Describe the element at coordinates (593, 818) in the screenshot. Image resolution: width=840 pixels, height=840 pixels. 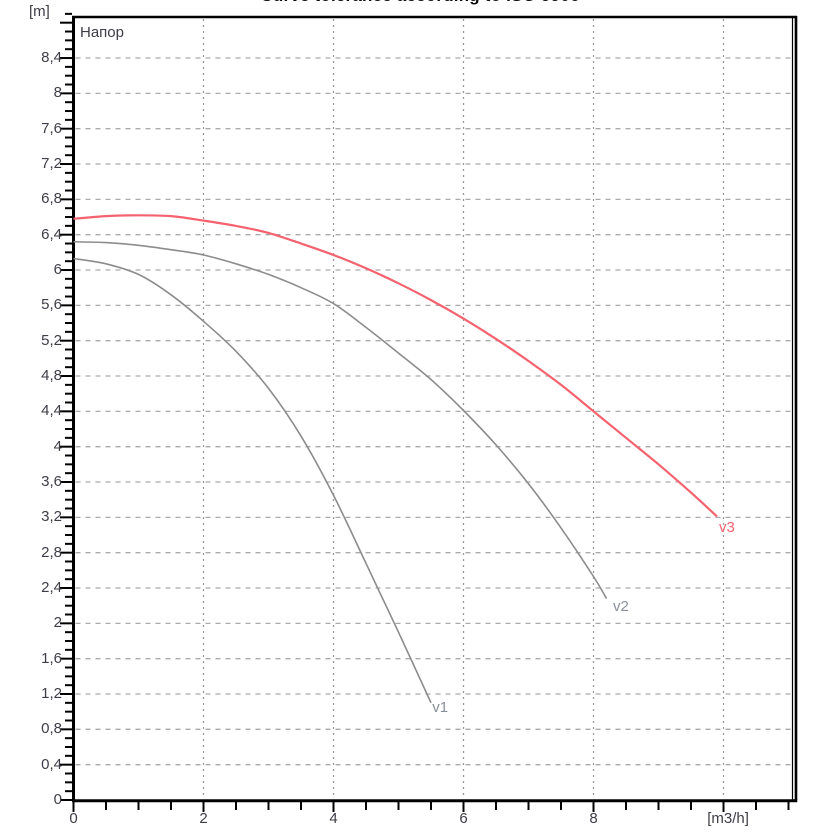
I see `x-tick-label: 8` at that location.